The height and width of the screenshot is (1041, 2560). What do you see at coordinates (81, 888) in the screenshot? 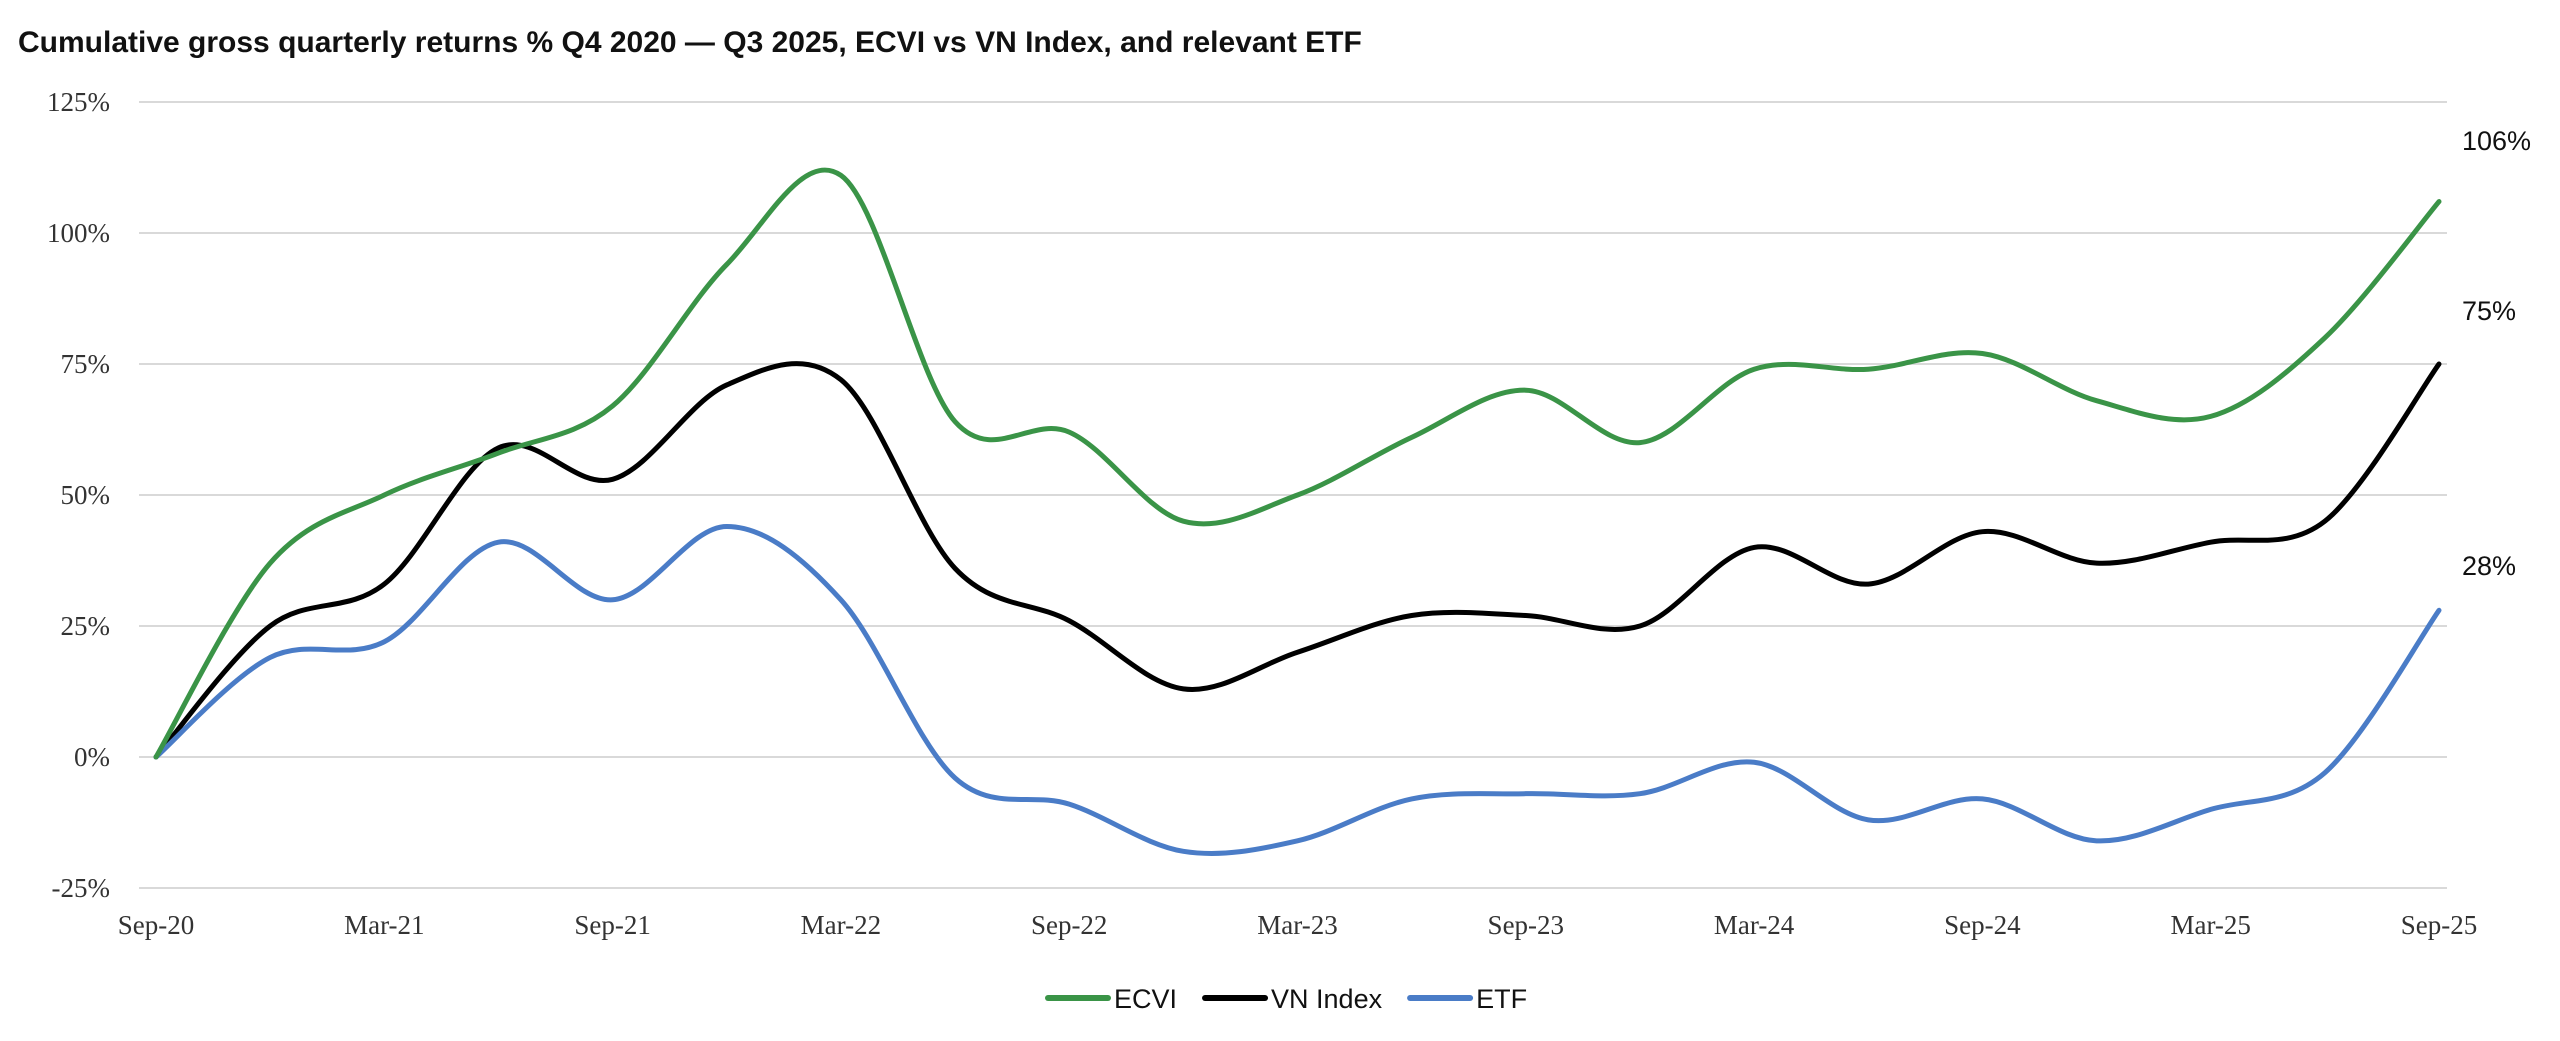
I see `y-tick-label: -25%` at bounding box center [81, 888].